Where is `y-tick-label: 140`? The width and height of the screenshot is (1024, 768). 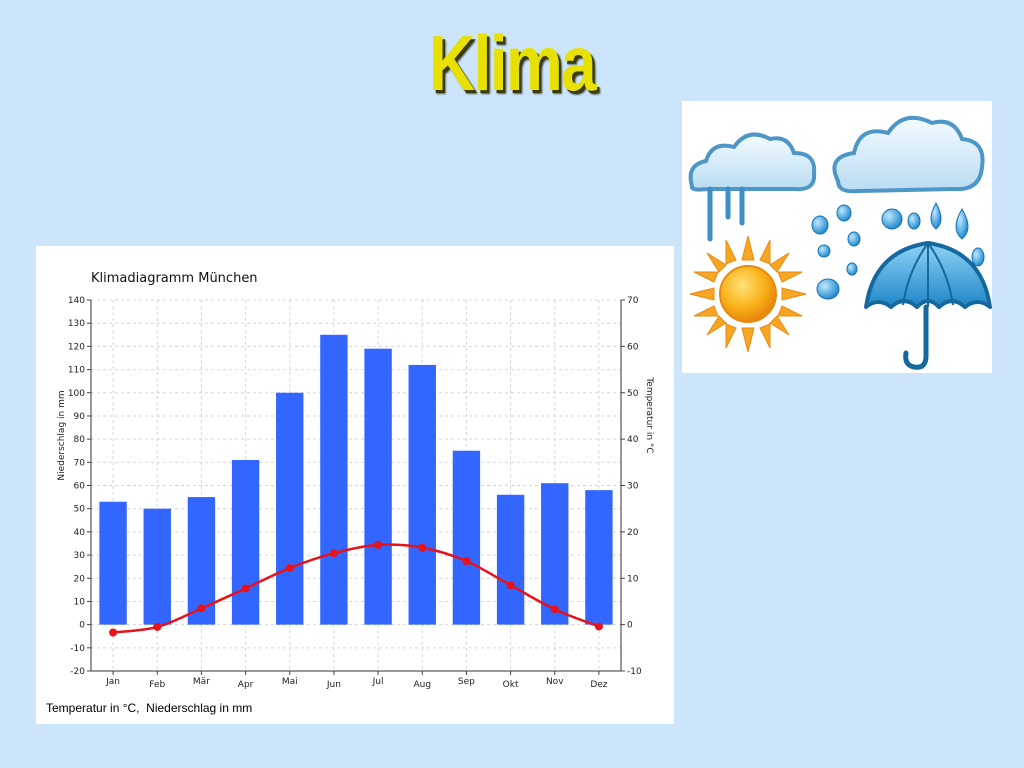
y-tick-label: 140 is located at coordinates (76, 301).